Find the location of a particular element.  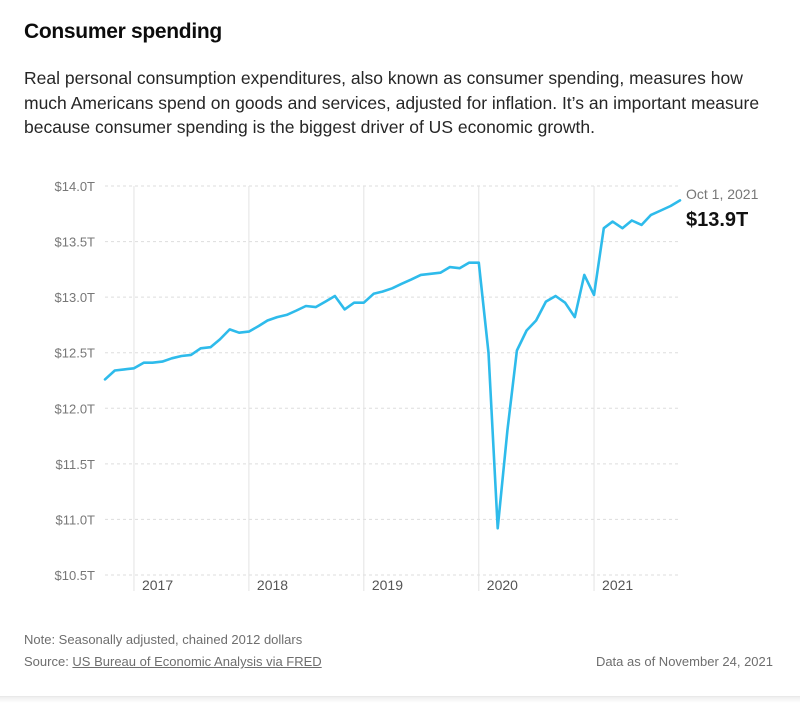

y-tick-label: $11.5T is located at coordinates (75, 464).